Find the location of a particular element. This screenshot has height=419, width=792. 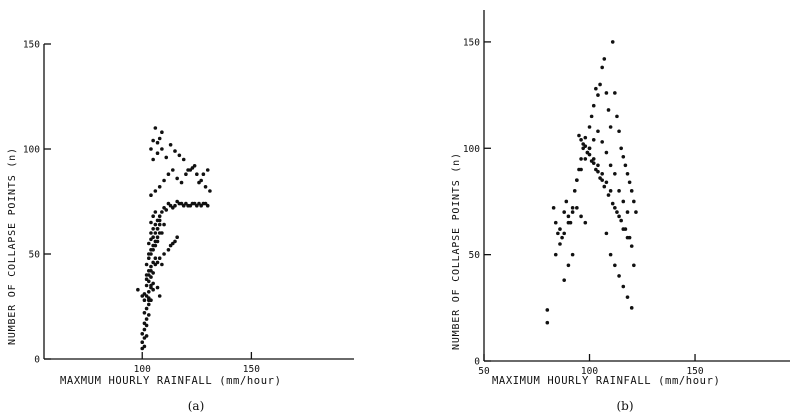

chart-b-x-tick-label: 50 is located at coordinates (484, 371).